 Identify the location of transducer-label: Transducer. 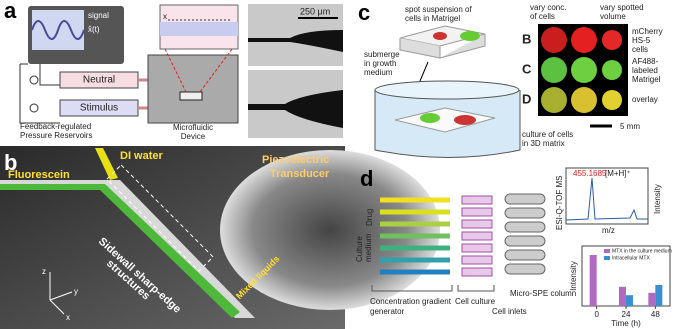
(300, 174).